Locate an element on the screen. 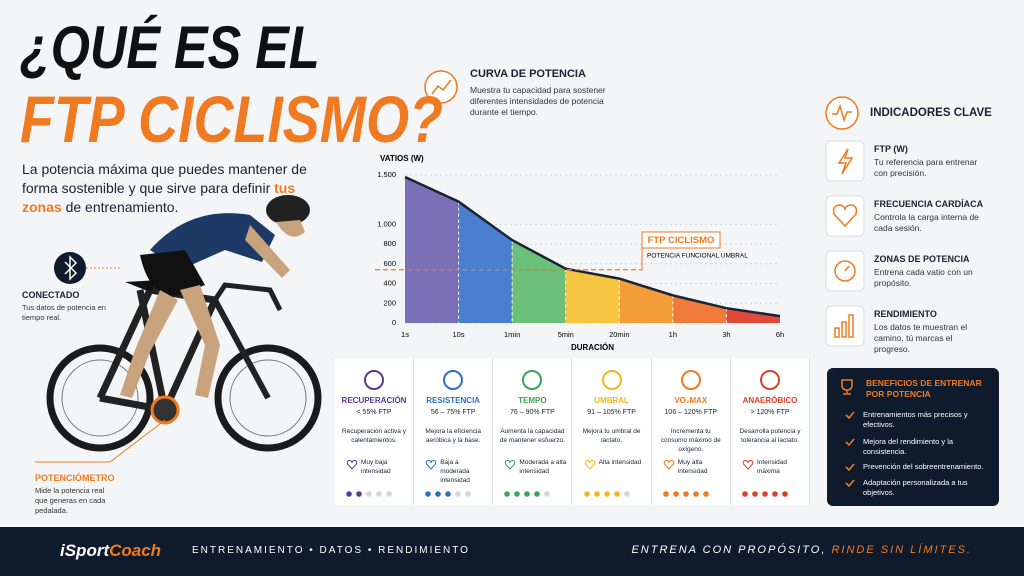  power-curve is located at coordinates (592, 246).